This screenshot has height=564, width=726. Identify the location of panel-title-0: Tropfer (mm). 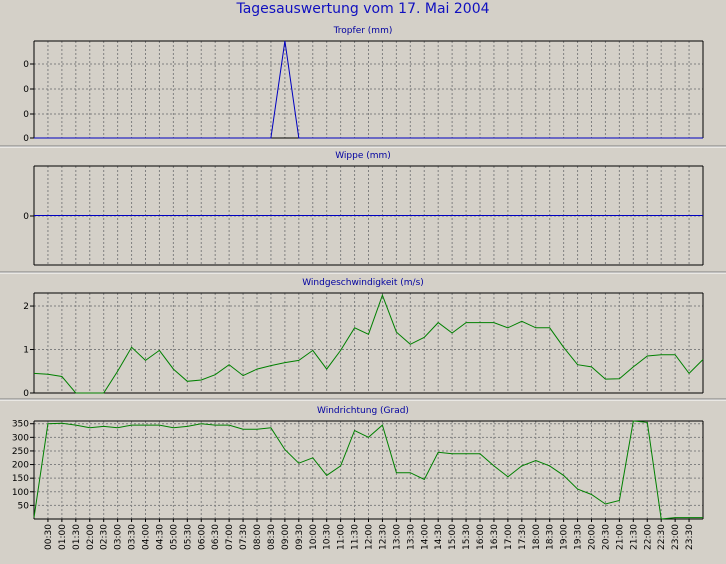
(363, 31).